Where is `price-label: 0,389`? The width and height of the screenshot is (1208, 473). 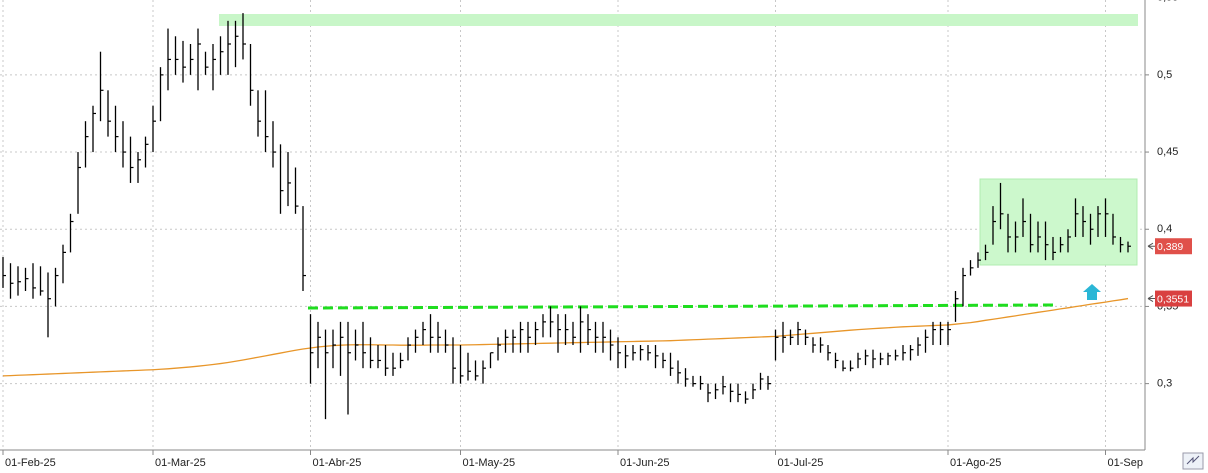
price-label: 0,389 is located at coordinates (1170, 247).